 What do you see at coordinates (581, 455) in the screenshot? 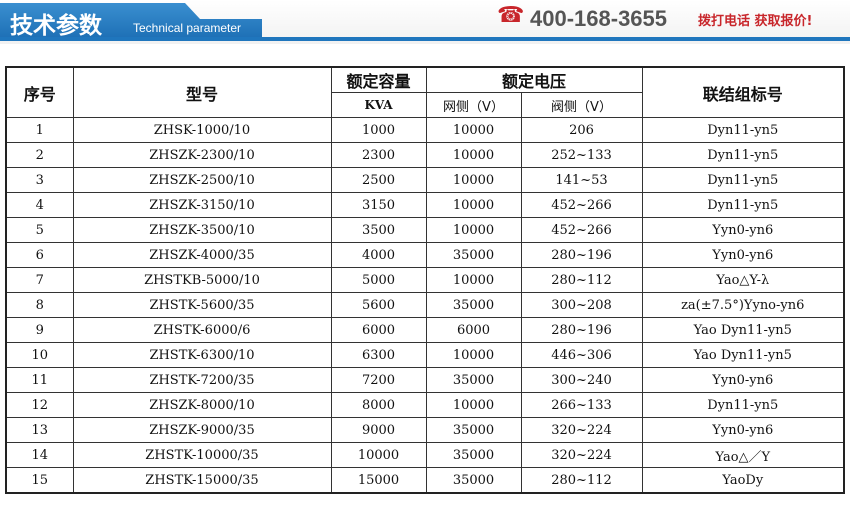
I see `cell-valve-voltage: 320~224` at bounding box center [581, 455].